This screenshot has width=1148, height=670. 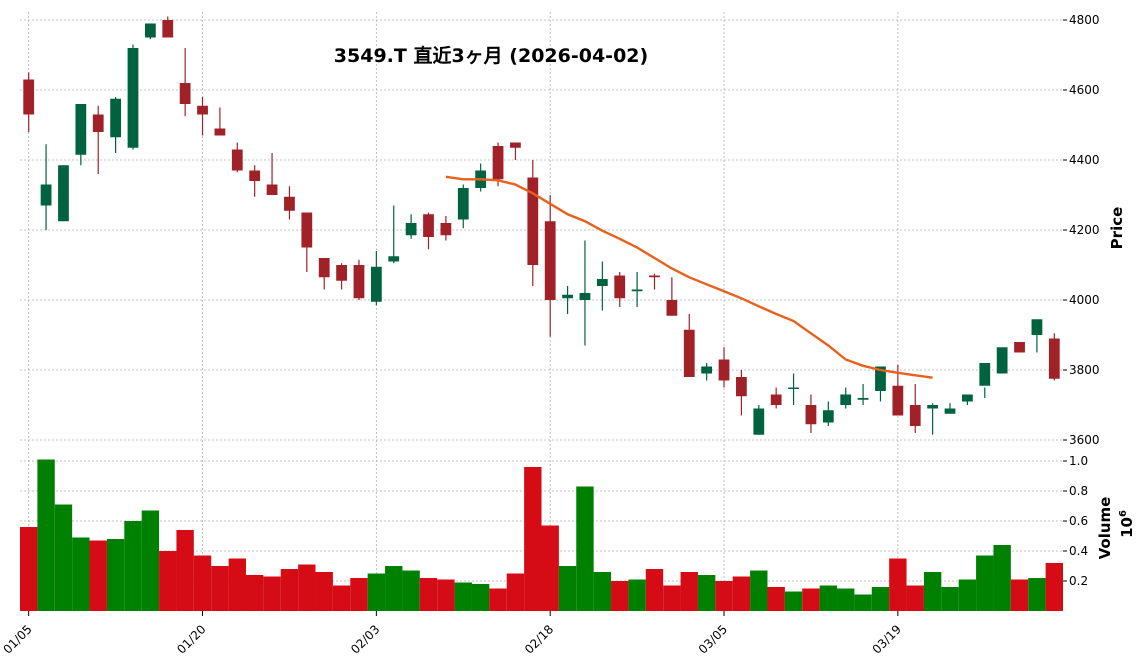 I want to click on volume-tick-label: 0.2, so click(x=1078, y=581).